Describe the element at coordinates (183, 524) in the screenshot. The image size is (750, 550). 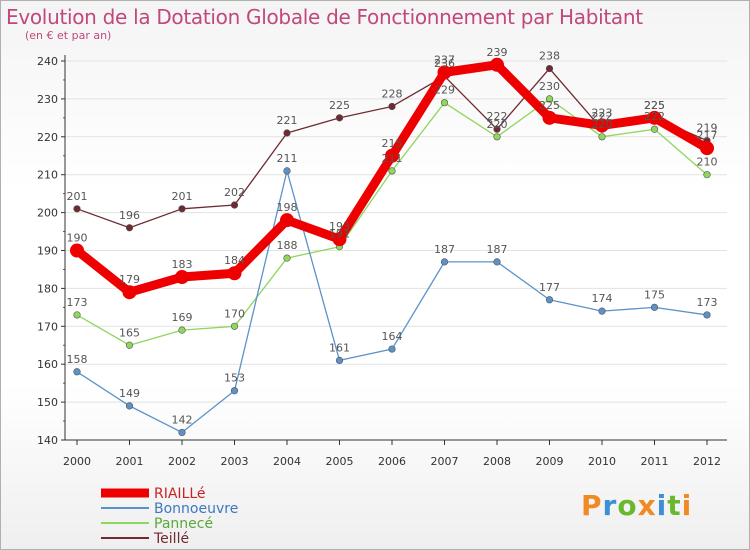
I see `legend-label: Pannecé` at that location.